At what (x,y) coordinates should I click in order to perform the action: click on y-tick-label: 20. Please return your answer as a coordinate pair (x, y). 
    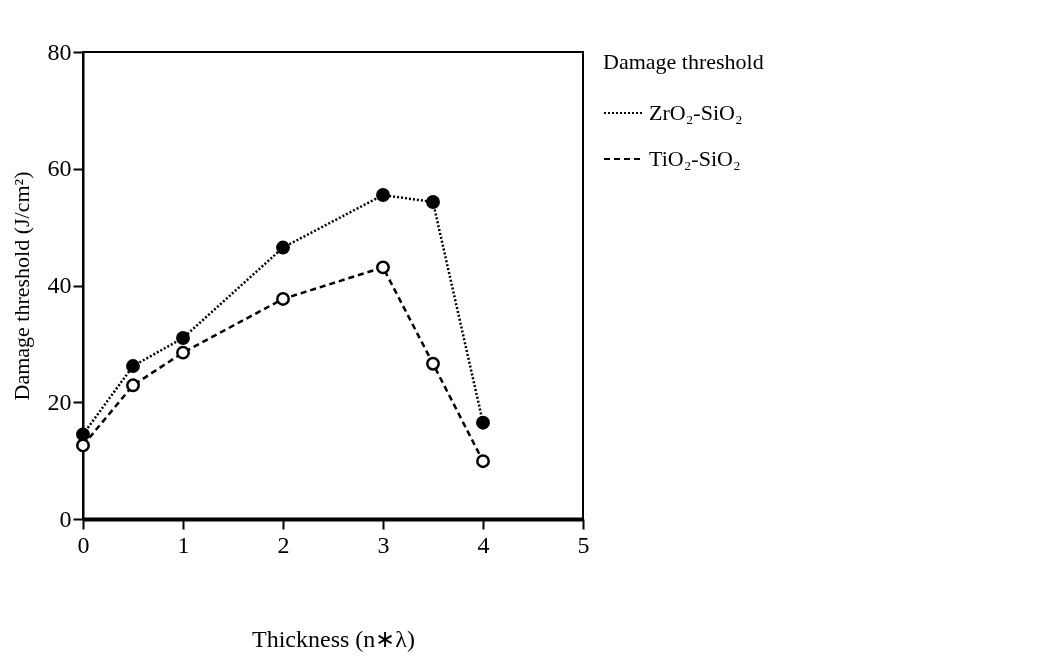
    Looking at the image, I should click on (59, 401).